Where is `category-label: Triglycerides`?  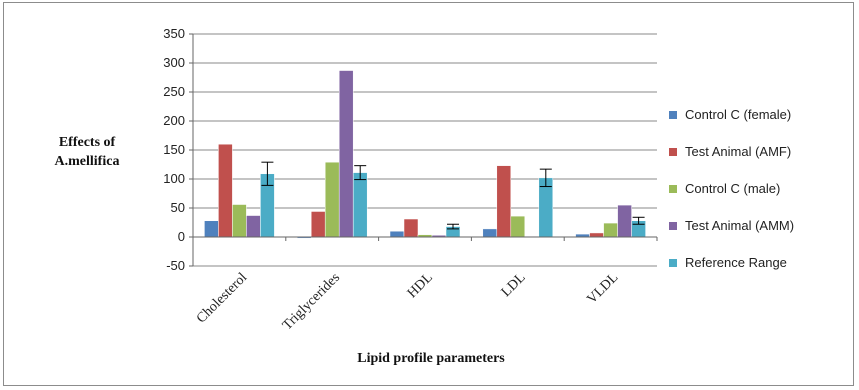 category-label: Triglycerides is located at coordinates (311, 301).